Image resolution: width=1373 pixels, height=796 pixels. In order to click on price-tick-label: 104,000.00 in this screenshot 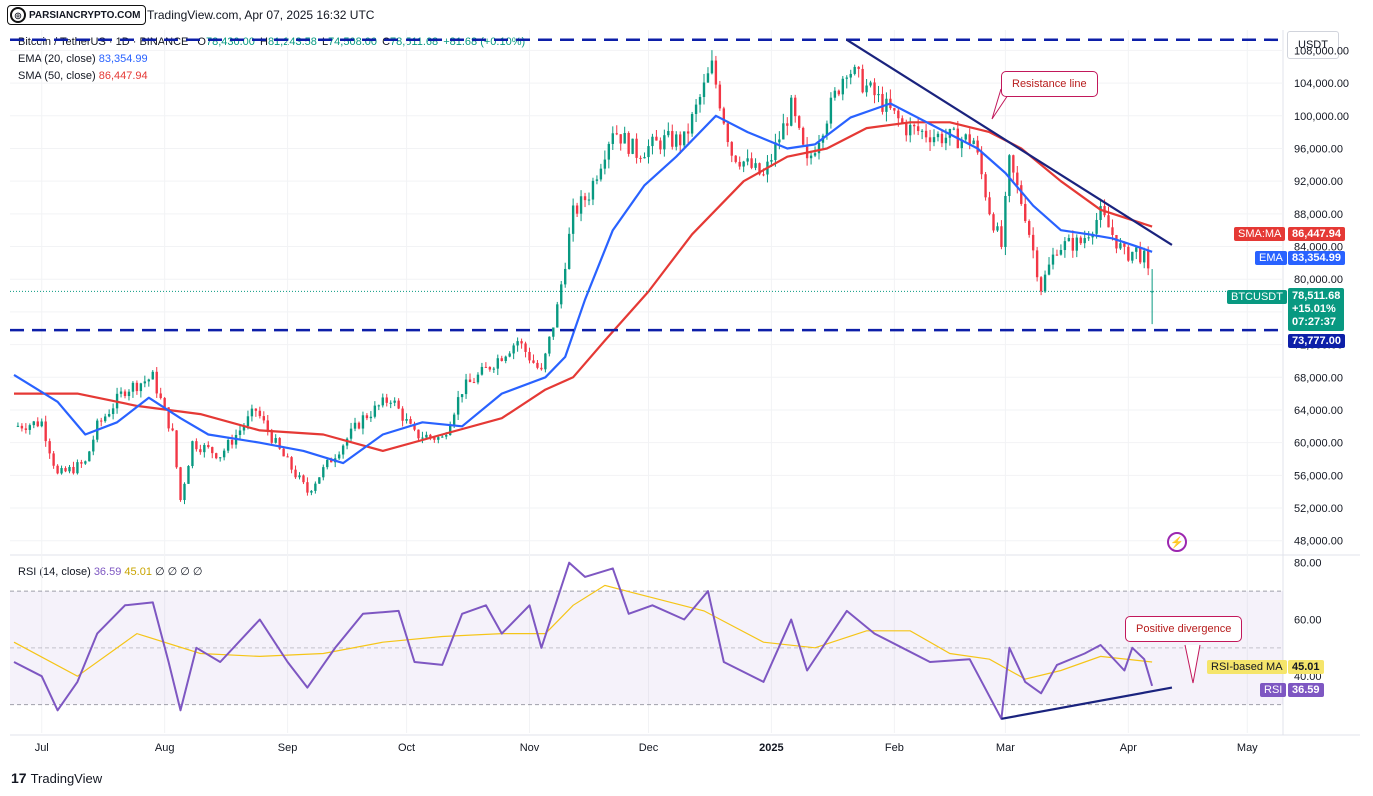, I will do `click(1321, 84)`.